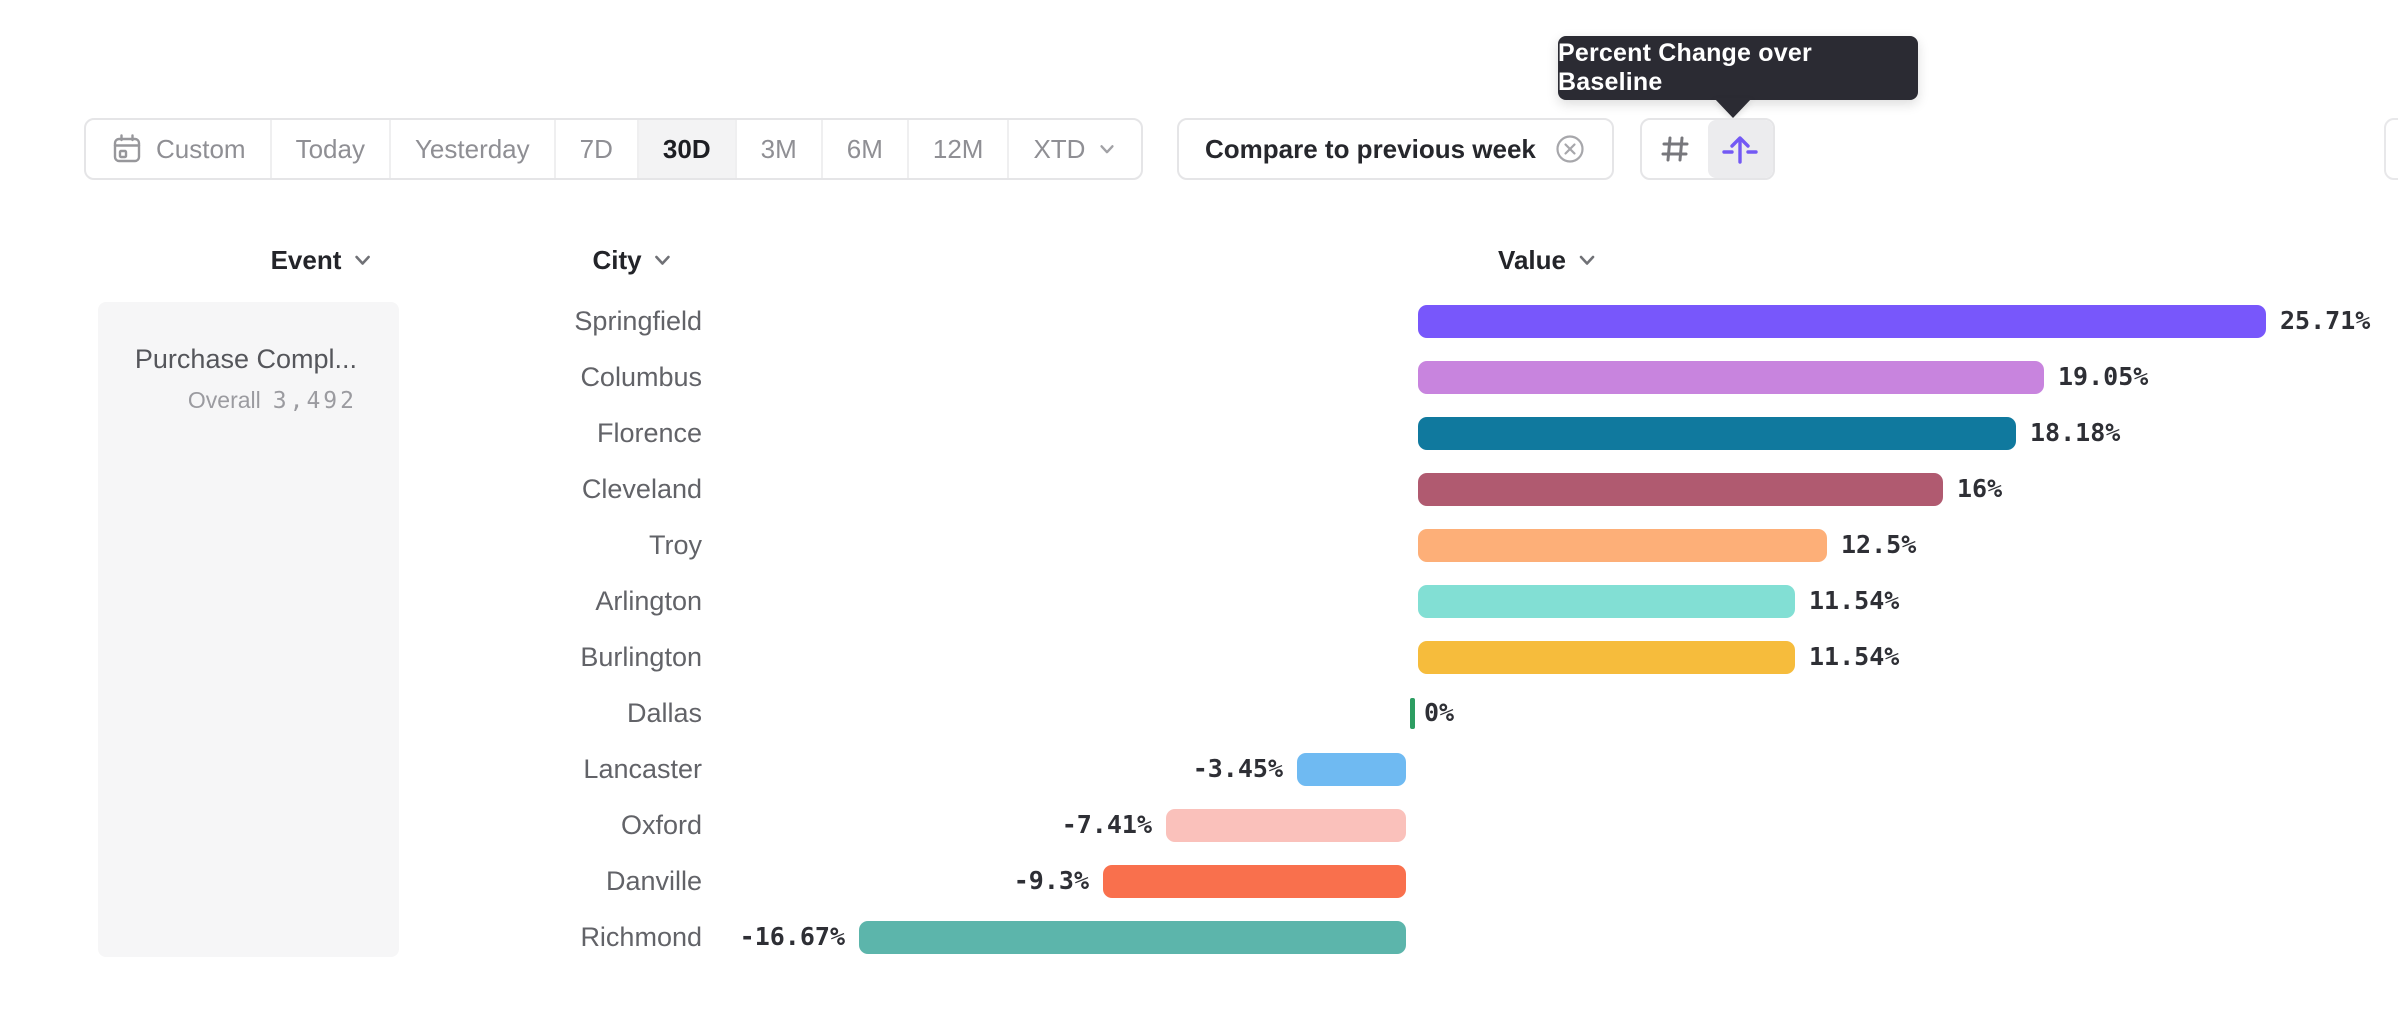  I want to click on date-range-selector: Custom Today Yesterday 7D 30D 3M 6M 12M XTD, so click(614, 149).